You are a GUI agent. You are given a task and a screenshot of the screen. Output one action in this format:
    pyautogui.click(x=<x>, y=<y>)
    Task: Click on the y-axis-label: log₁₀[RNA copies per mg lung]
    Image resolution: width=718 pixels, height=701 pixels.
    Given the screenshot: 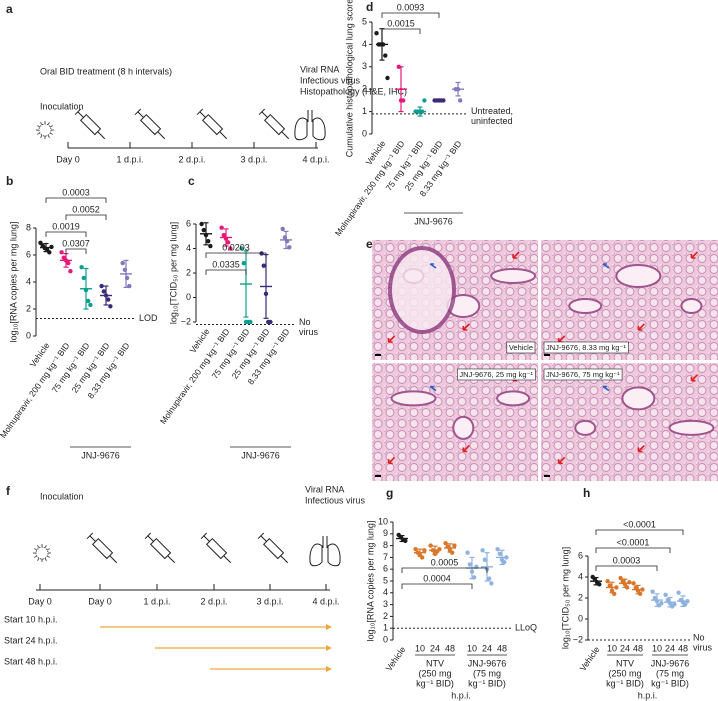 What is the action you would take?
    pyautogui.click(x=370, y=581)
    